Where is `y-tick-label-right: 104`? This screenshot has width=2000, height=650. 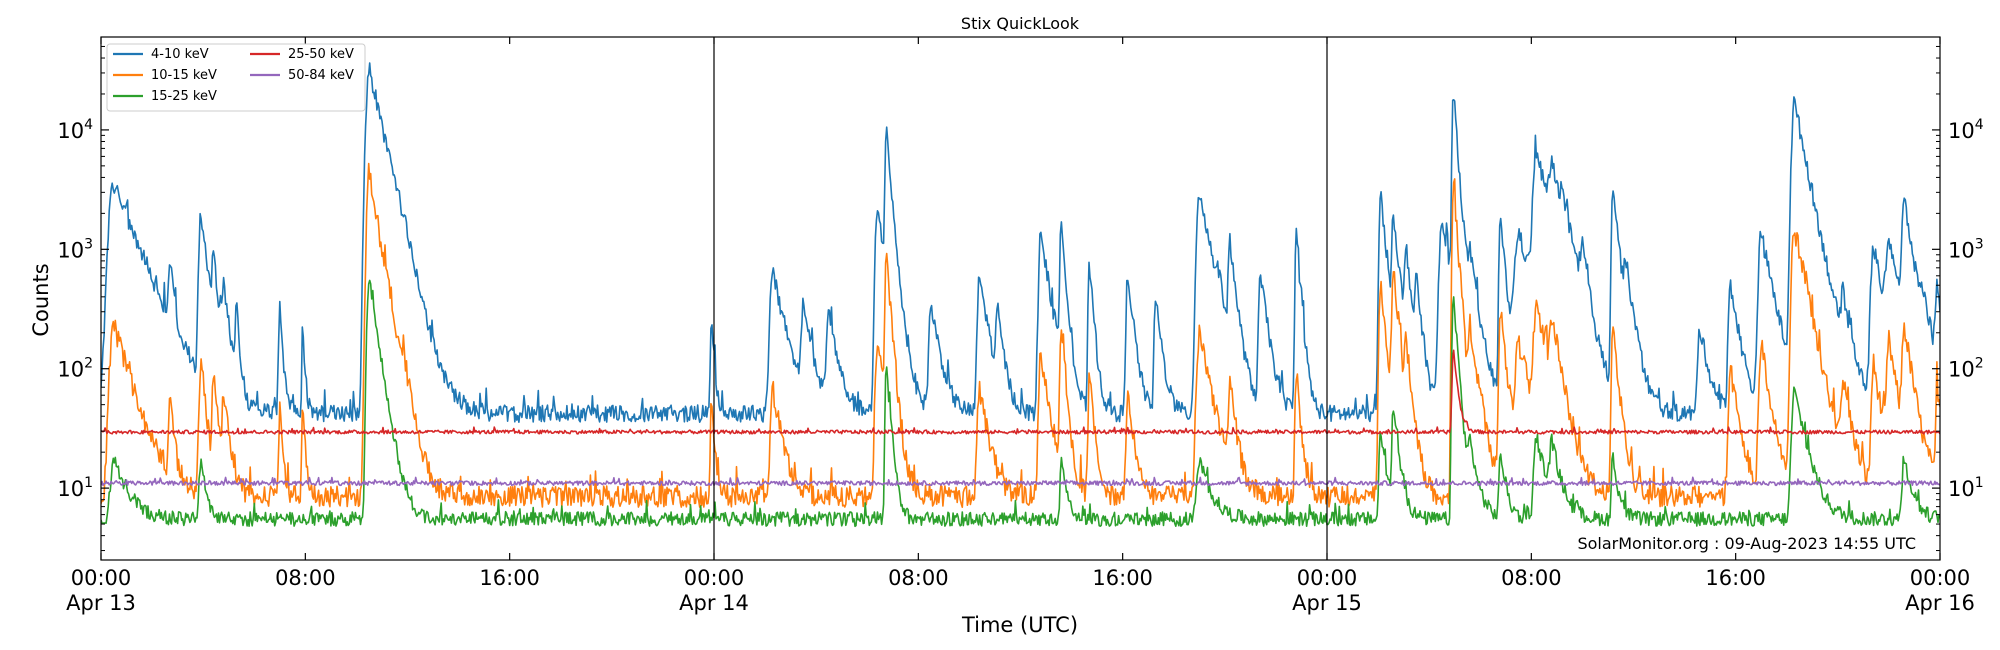
y-tick-label-right: 104 is located at coordinates (1966, 130).